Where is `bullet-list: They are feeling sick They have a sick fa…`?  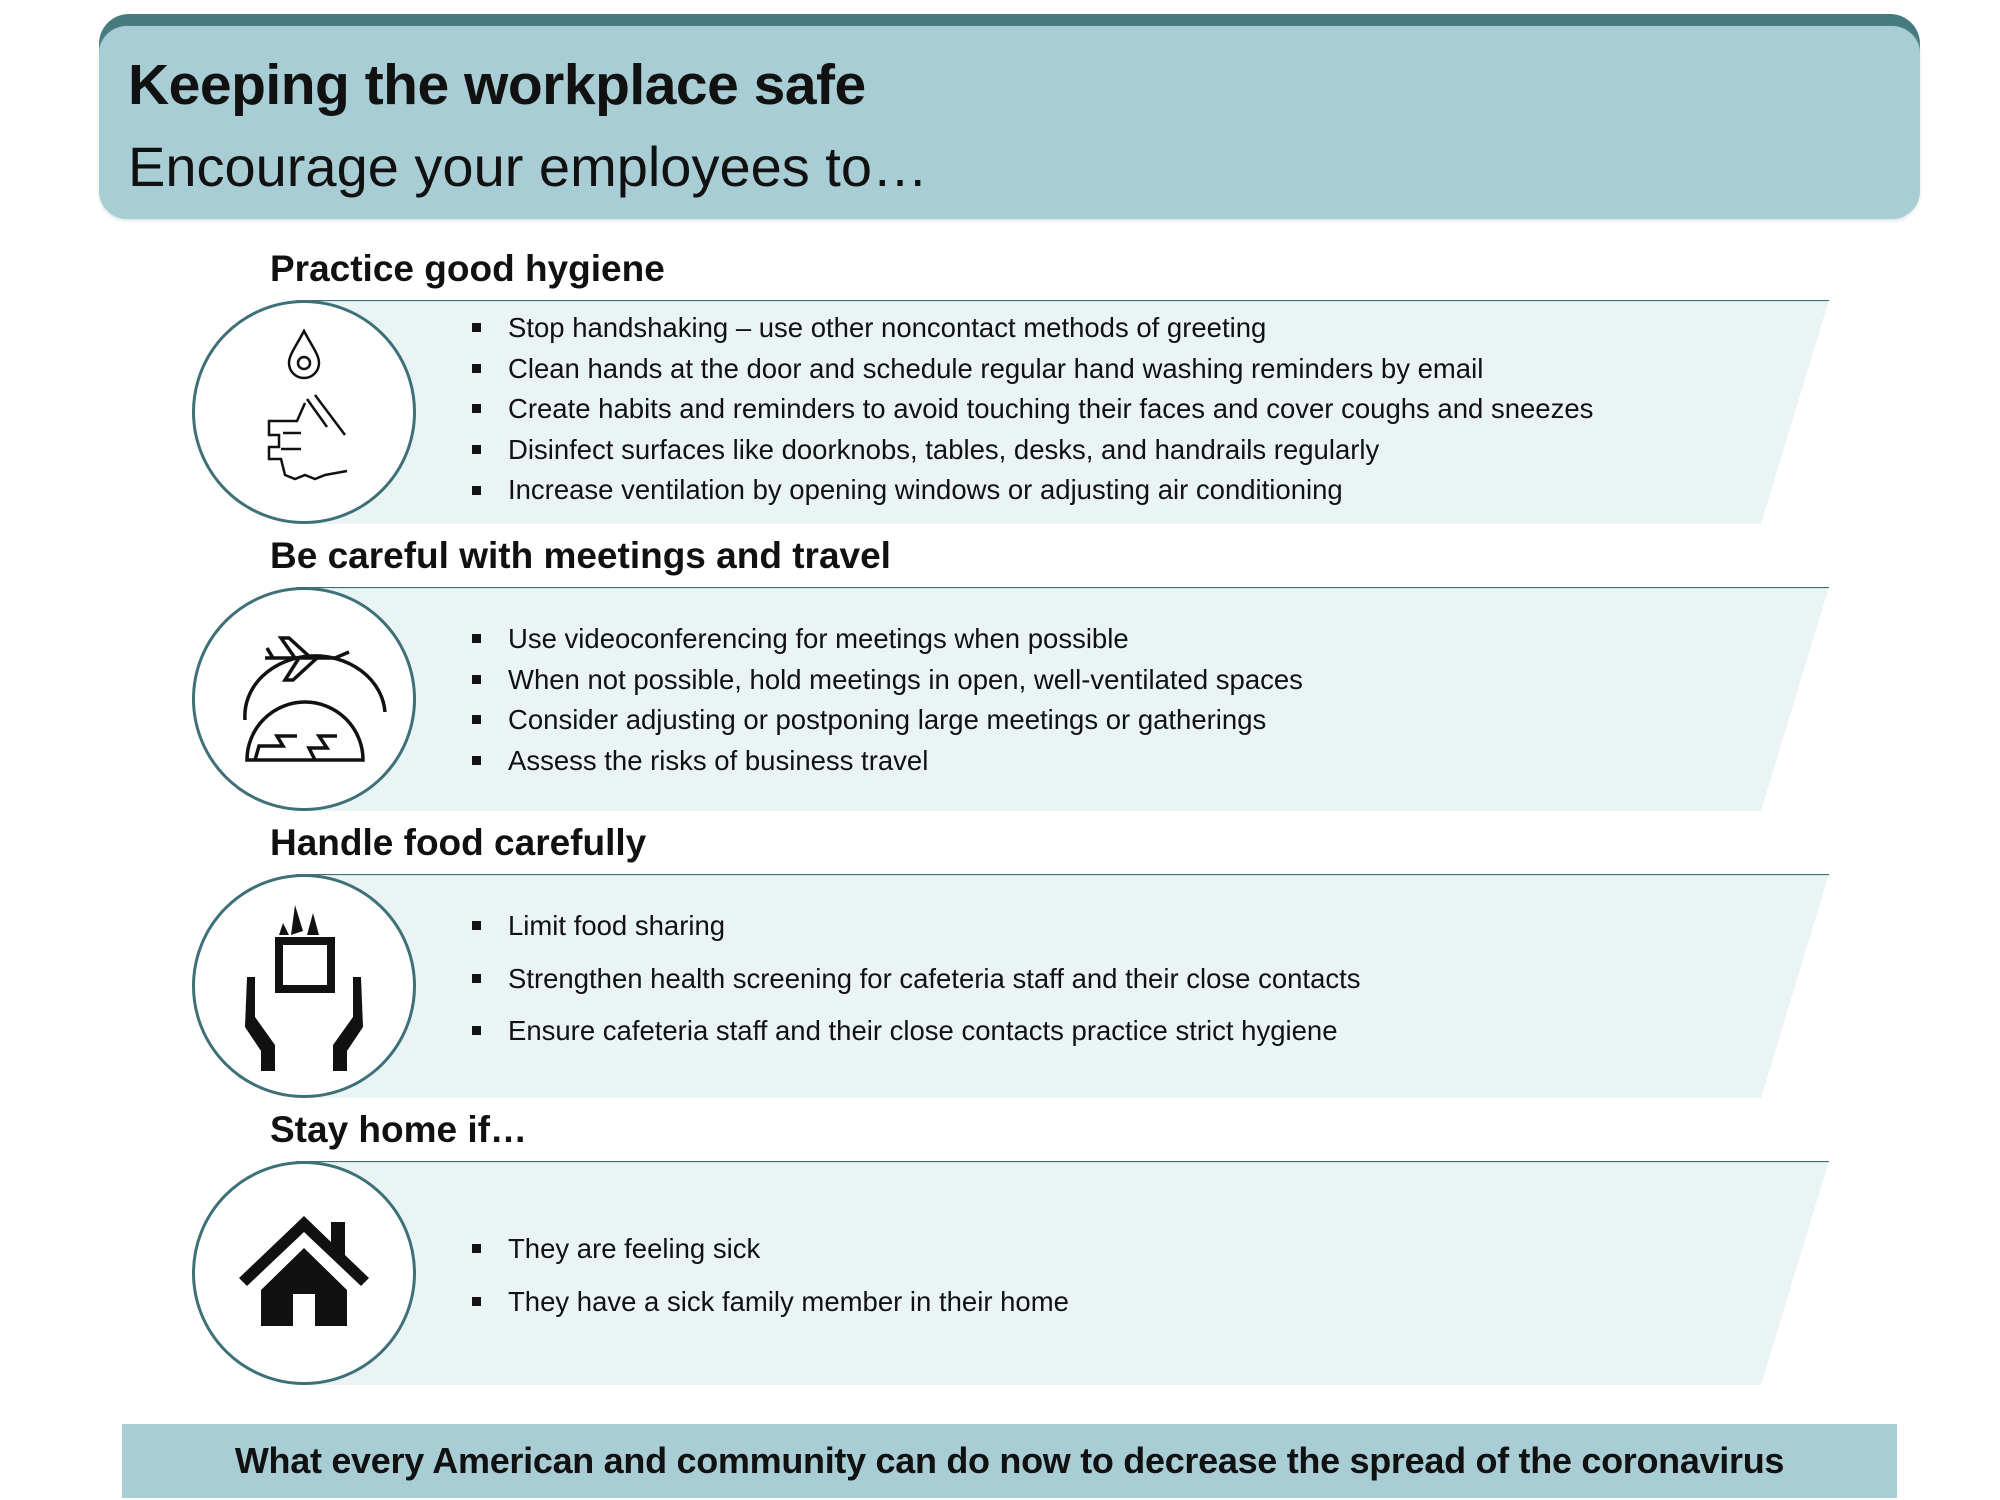 bullet-list: They are feeling sick They have a sick fa… is located at coordinates (770, 1275).